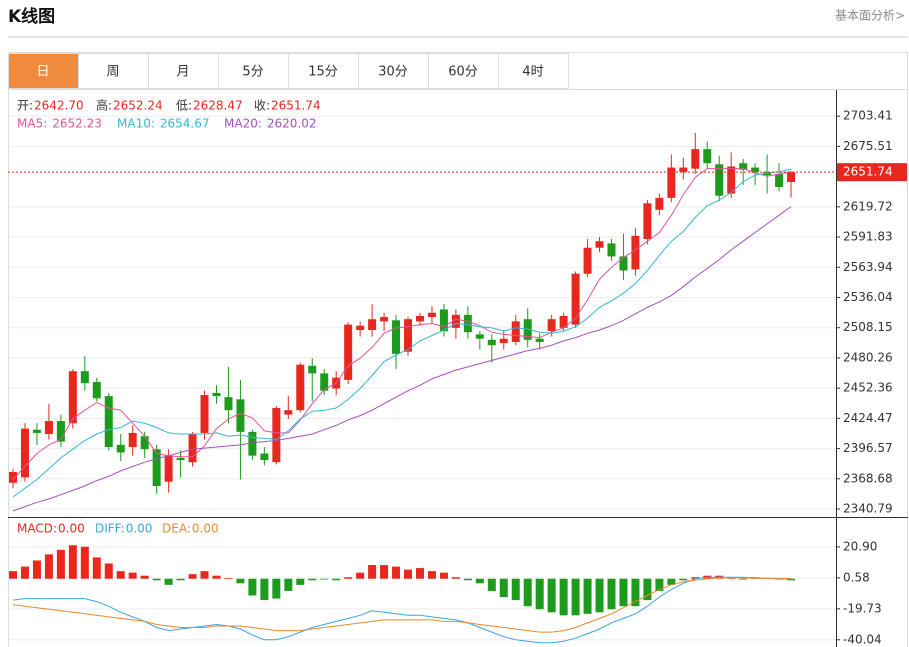  Describe the element at coordinates (243, 124) in the screenshot. I see `legend-name: MA20:` at that location.